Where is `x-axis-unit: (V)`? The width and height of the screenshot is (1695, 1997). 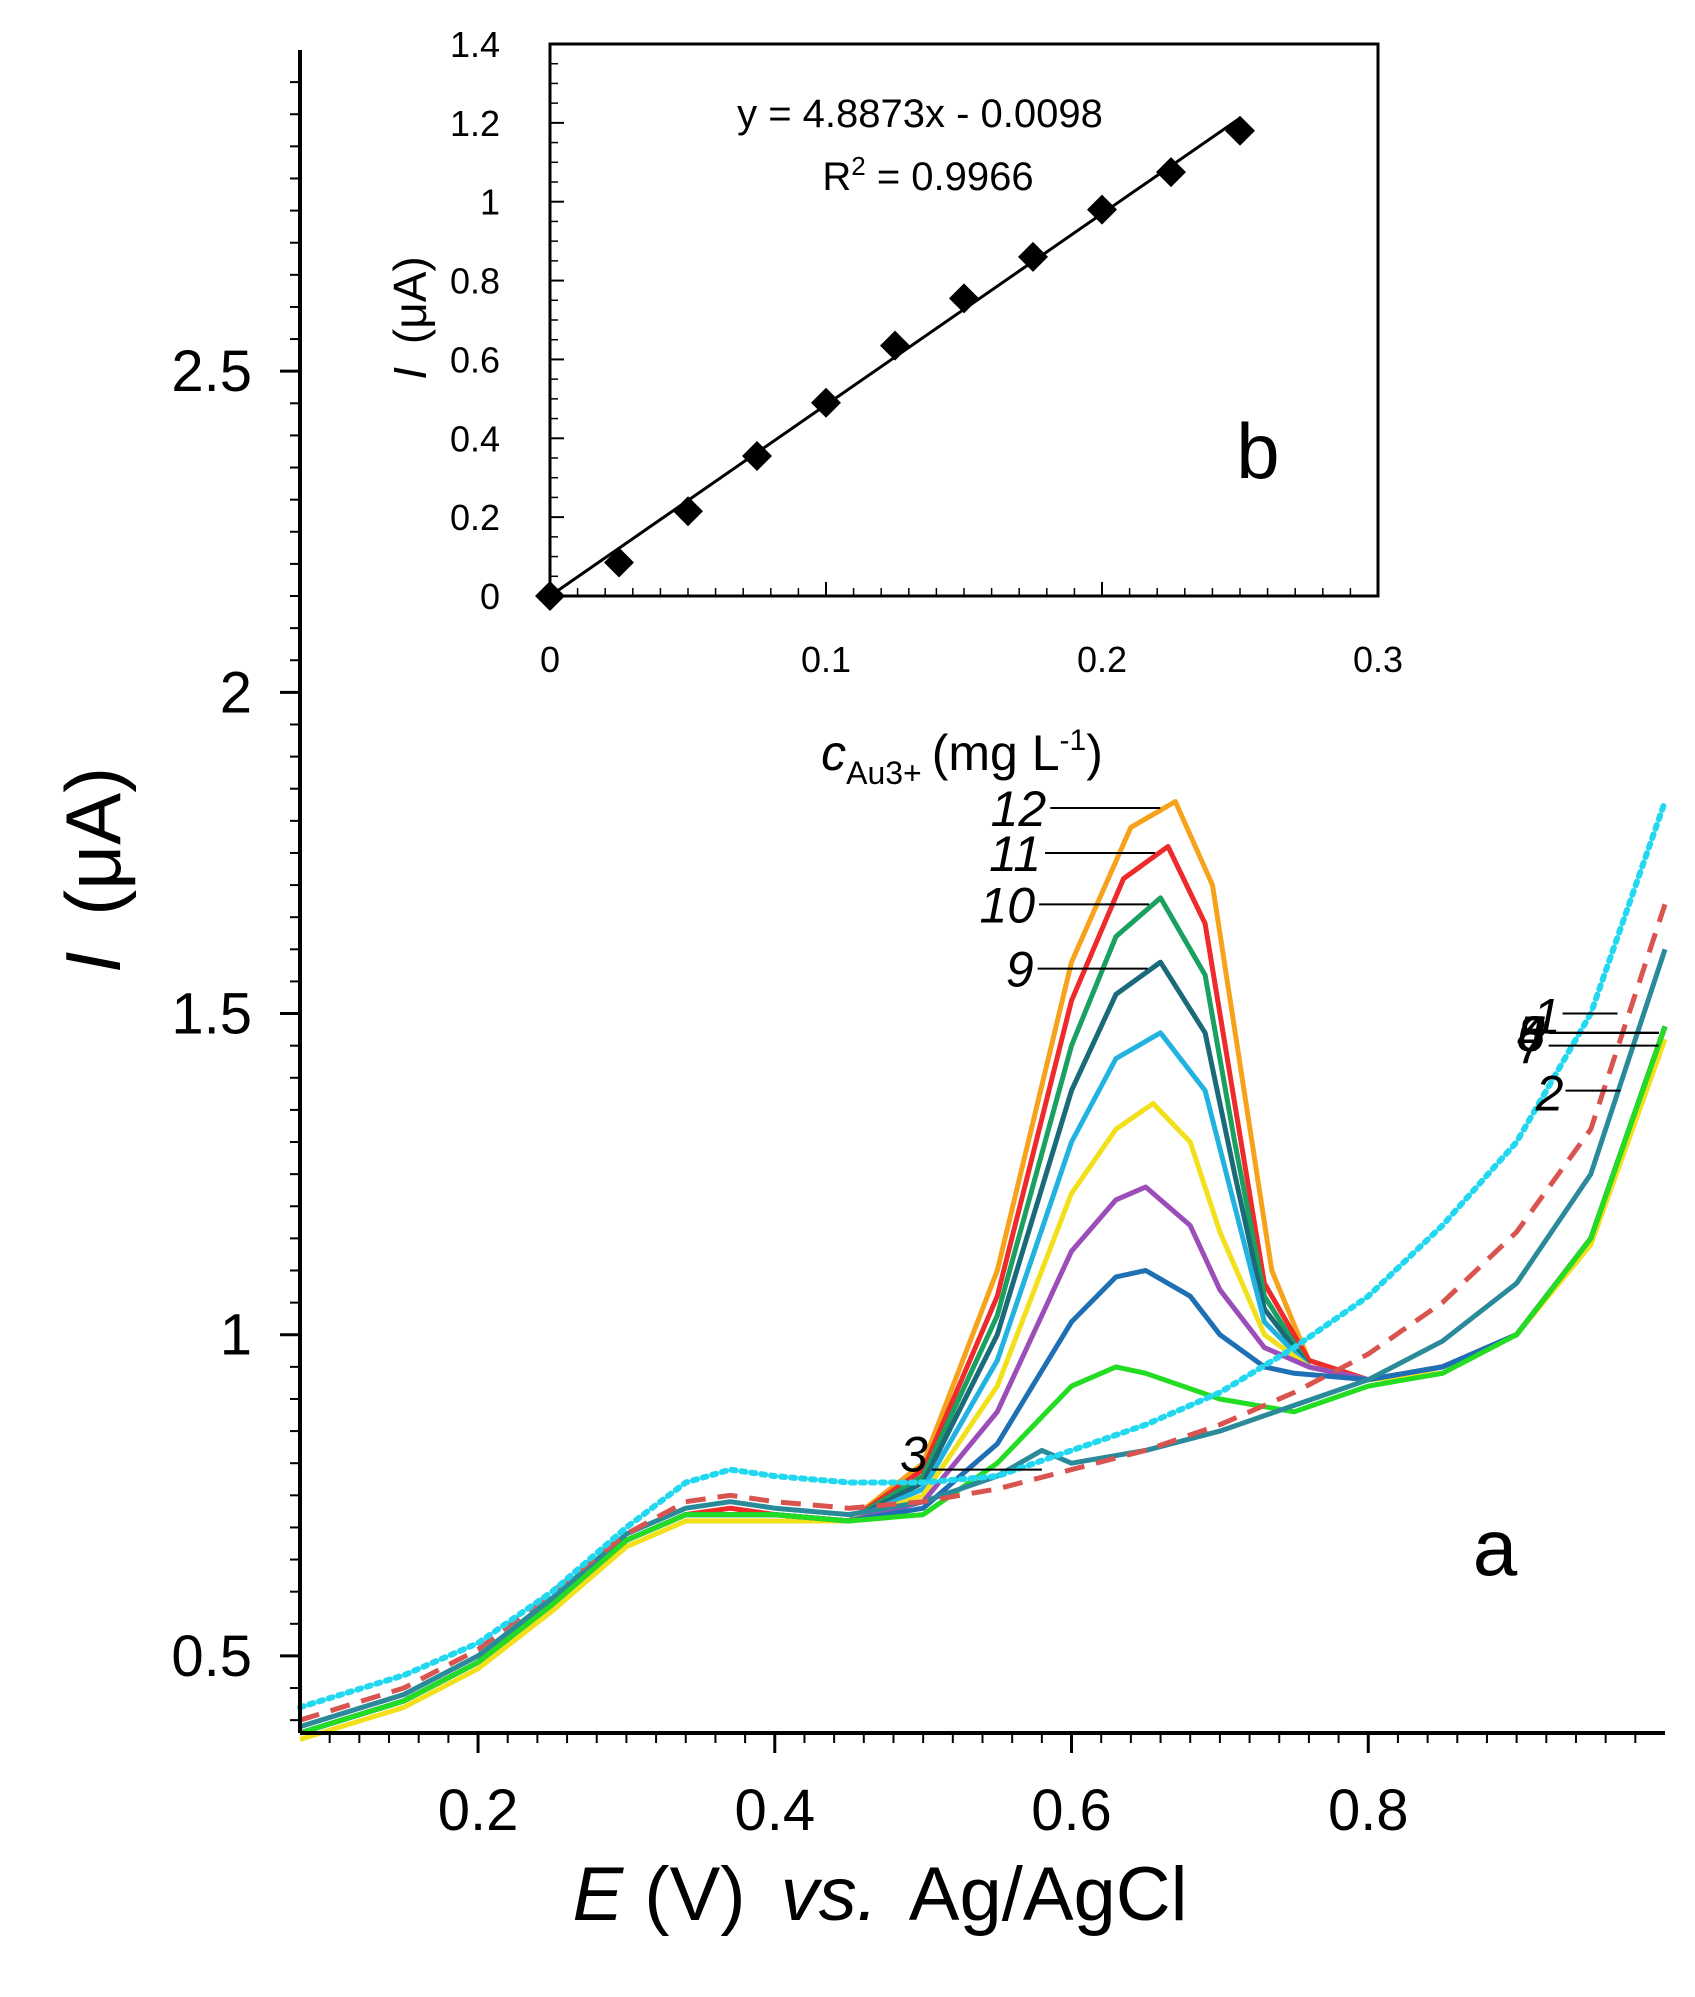 x-axis-unit: (V) is located at coordinates (694, 1894).